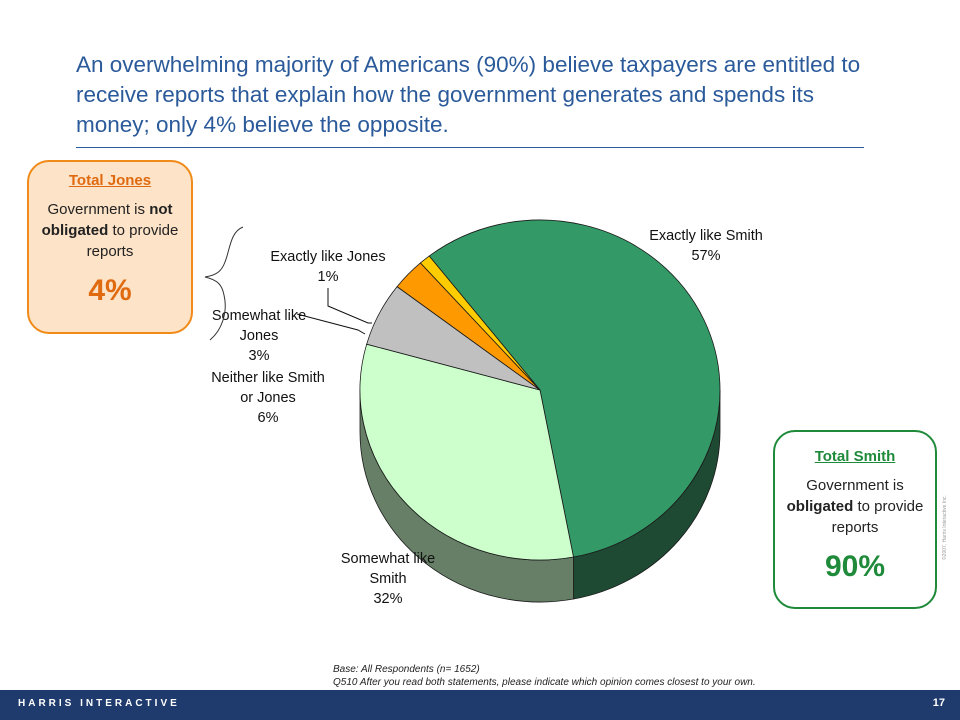 Image resolution: width=960 pixels, height=720 pixels. What do you see at coordinates (938, 703) in the screenshot?
I see `page-number: 17` at bounding box center [938, 703].